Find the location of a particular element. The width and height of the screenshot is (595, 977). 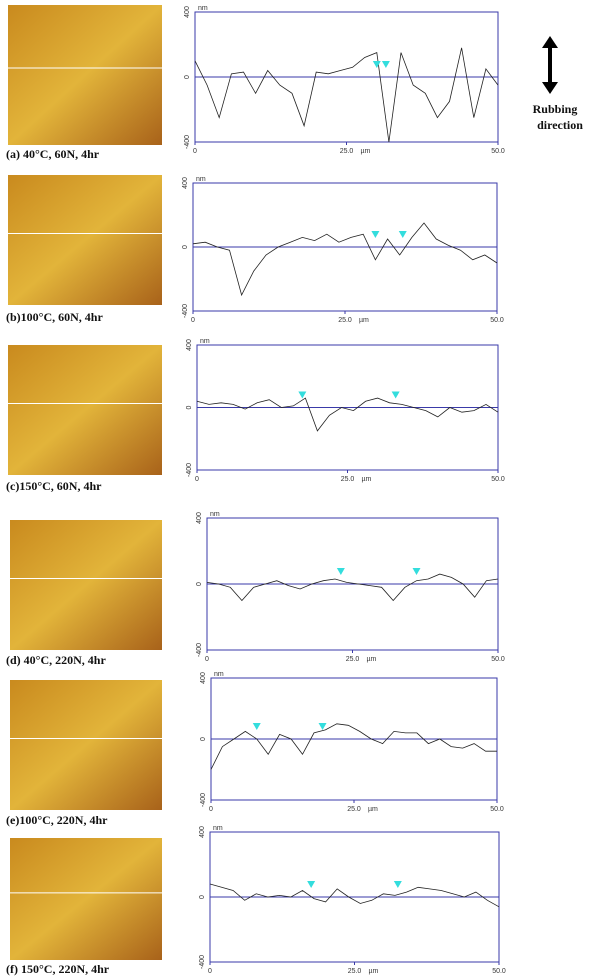

caption: (b)100°C, 60N, 4hr is located at coordinates (54, 317).